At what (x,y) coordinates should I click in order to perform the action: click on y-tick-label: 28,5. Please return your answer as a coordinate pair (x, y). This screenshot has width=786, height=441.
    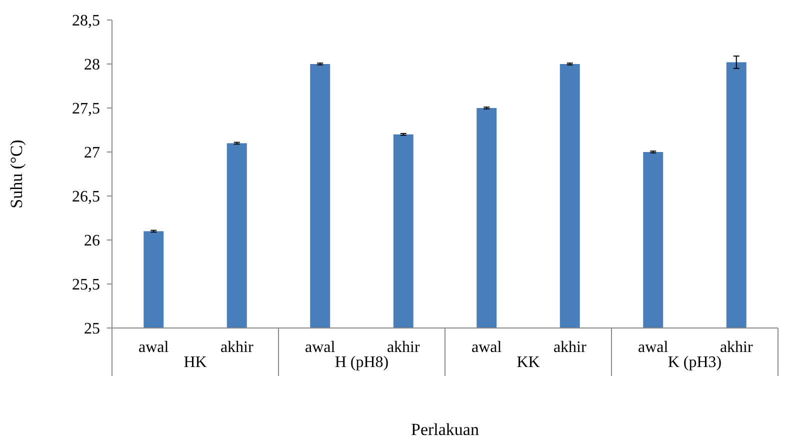
    Looking at the image, I should click on (86, 21).